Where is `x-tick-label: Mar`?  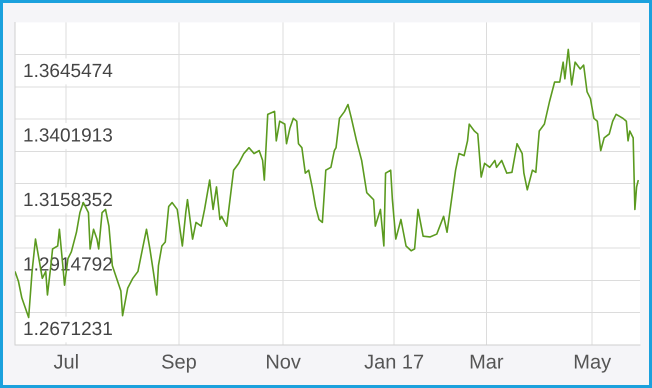
x-tick-label: Mar is located at coordinates (486, 363).